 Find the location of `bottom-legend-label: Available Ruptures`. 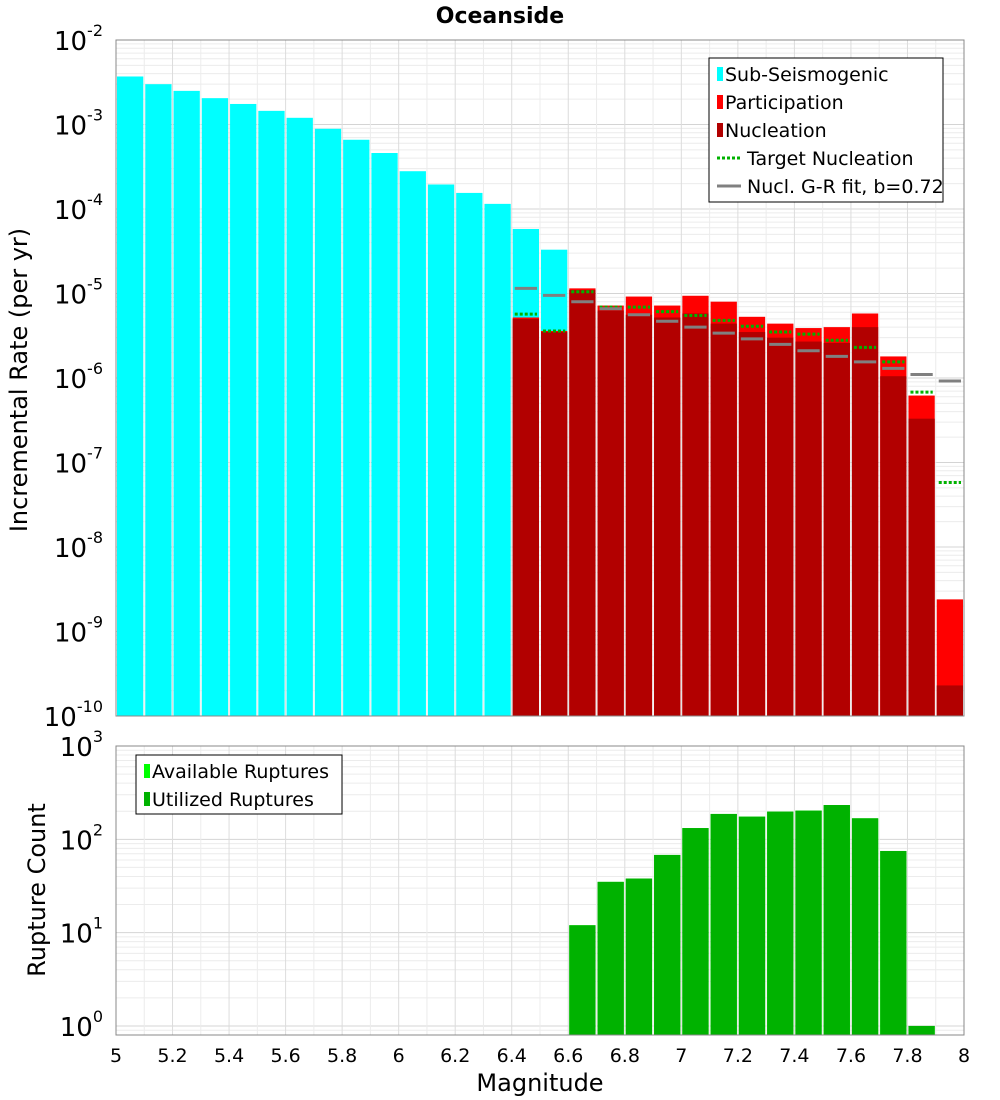

bottom-legend-label: Available Ruptures is located at coordinates (240, 772).